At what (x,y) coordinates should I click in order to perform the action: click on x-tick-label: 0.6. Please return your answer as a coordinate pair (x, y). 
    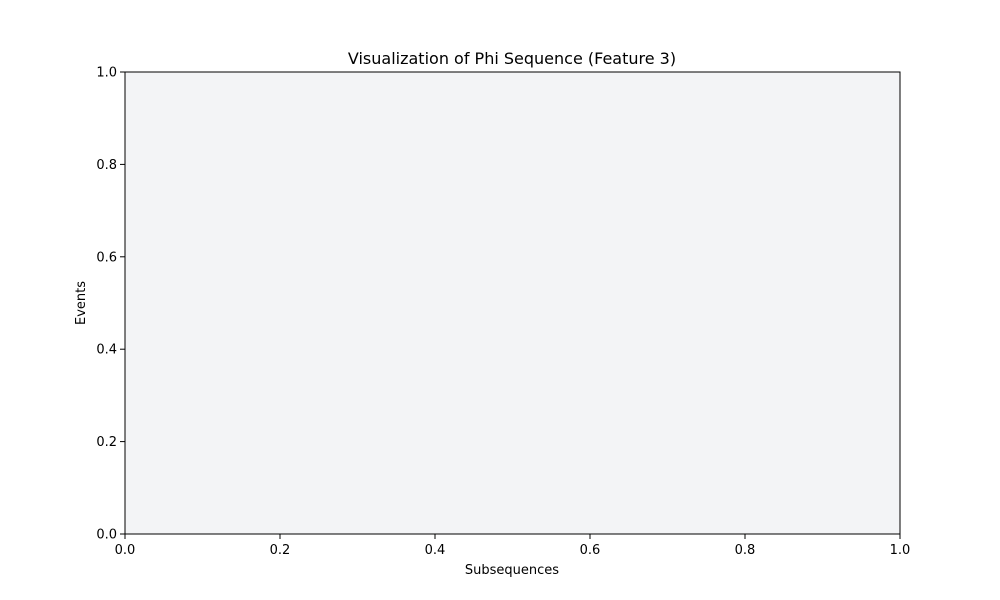
    Looking at the image, I should click on (590, 550).